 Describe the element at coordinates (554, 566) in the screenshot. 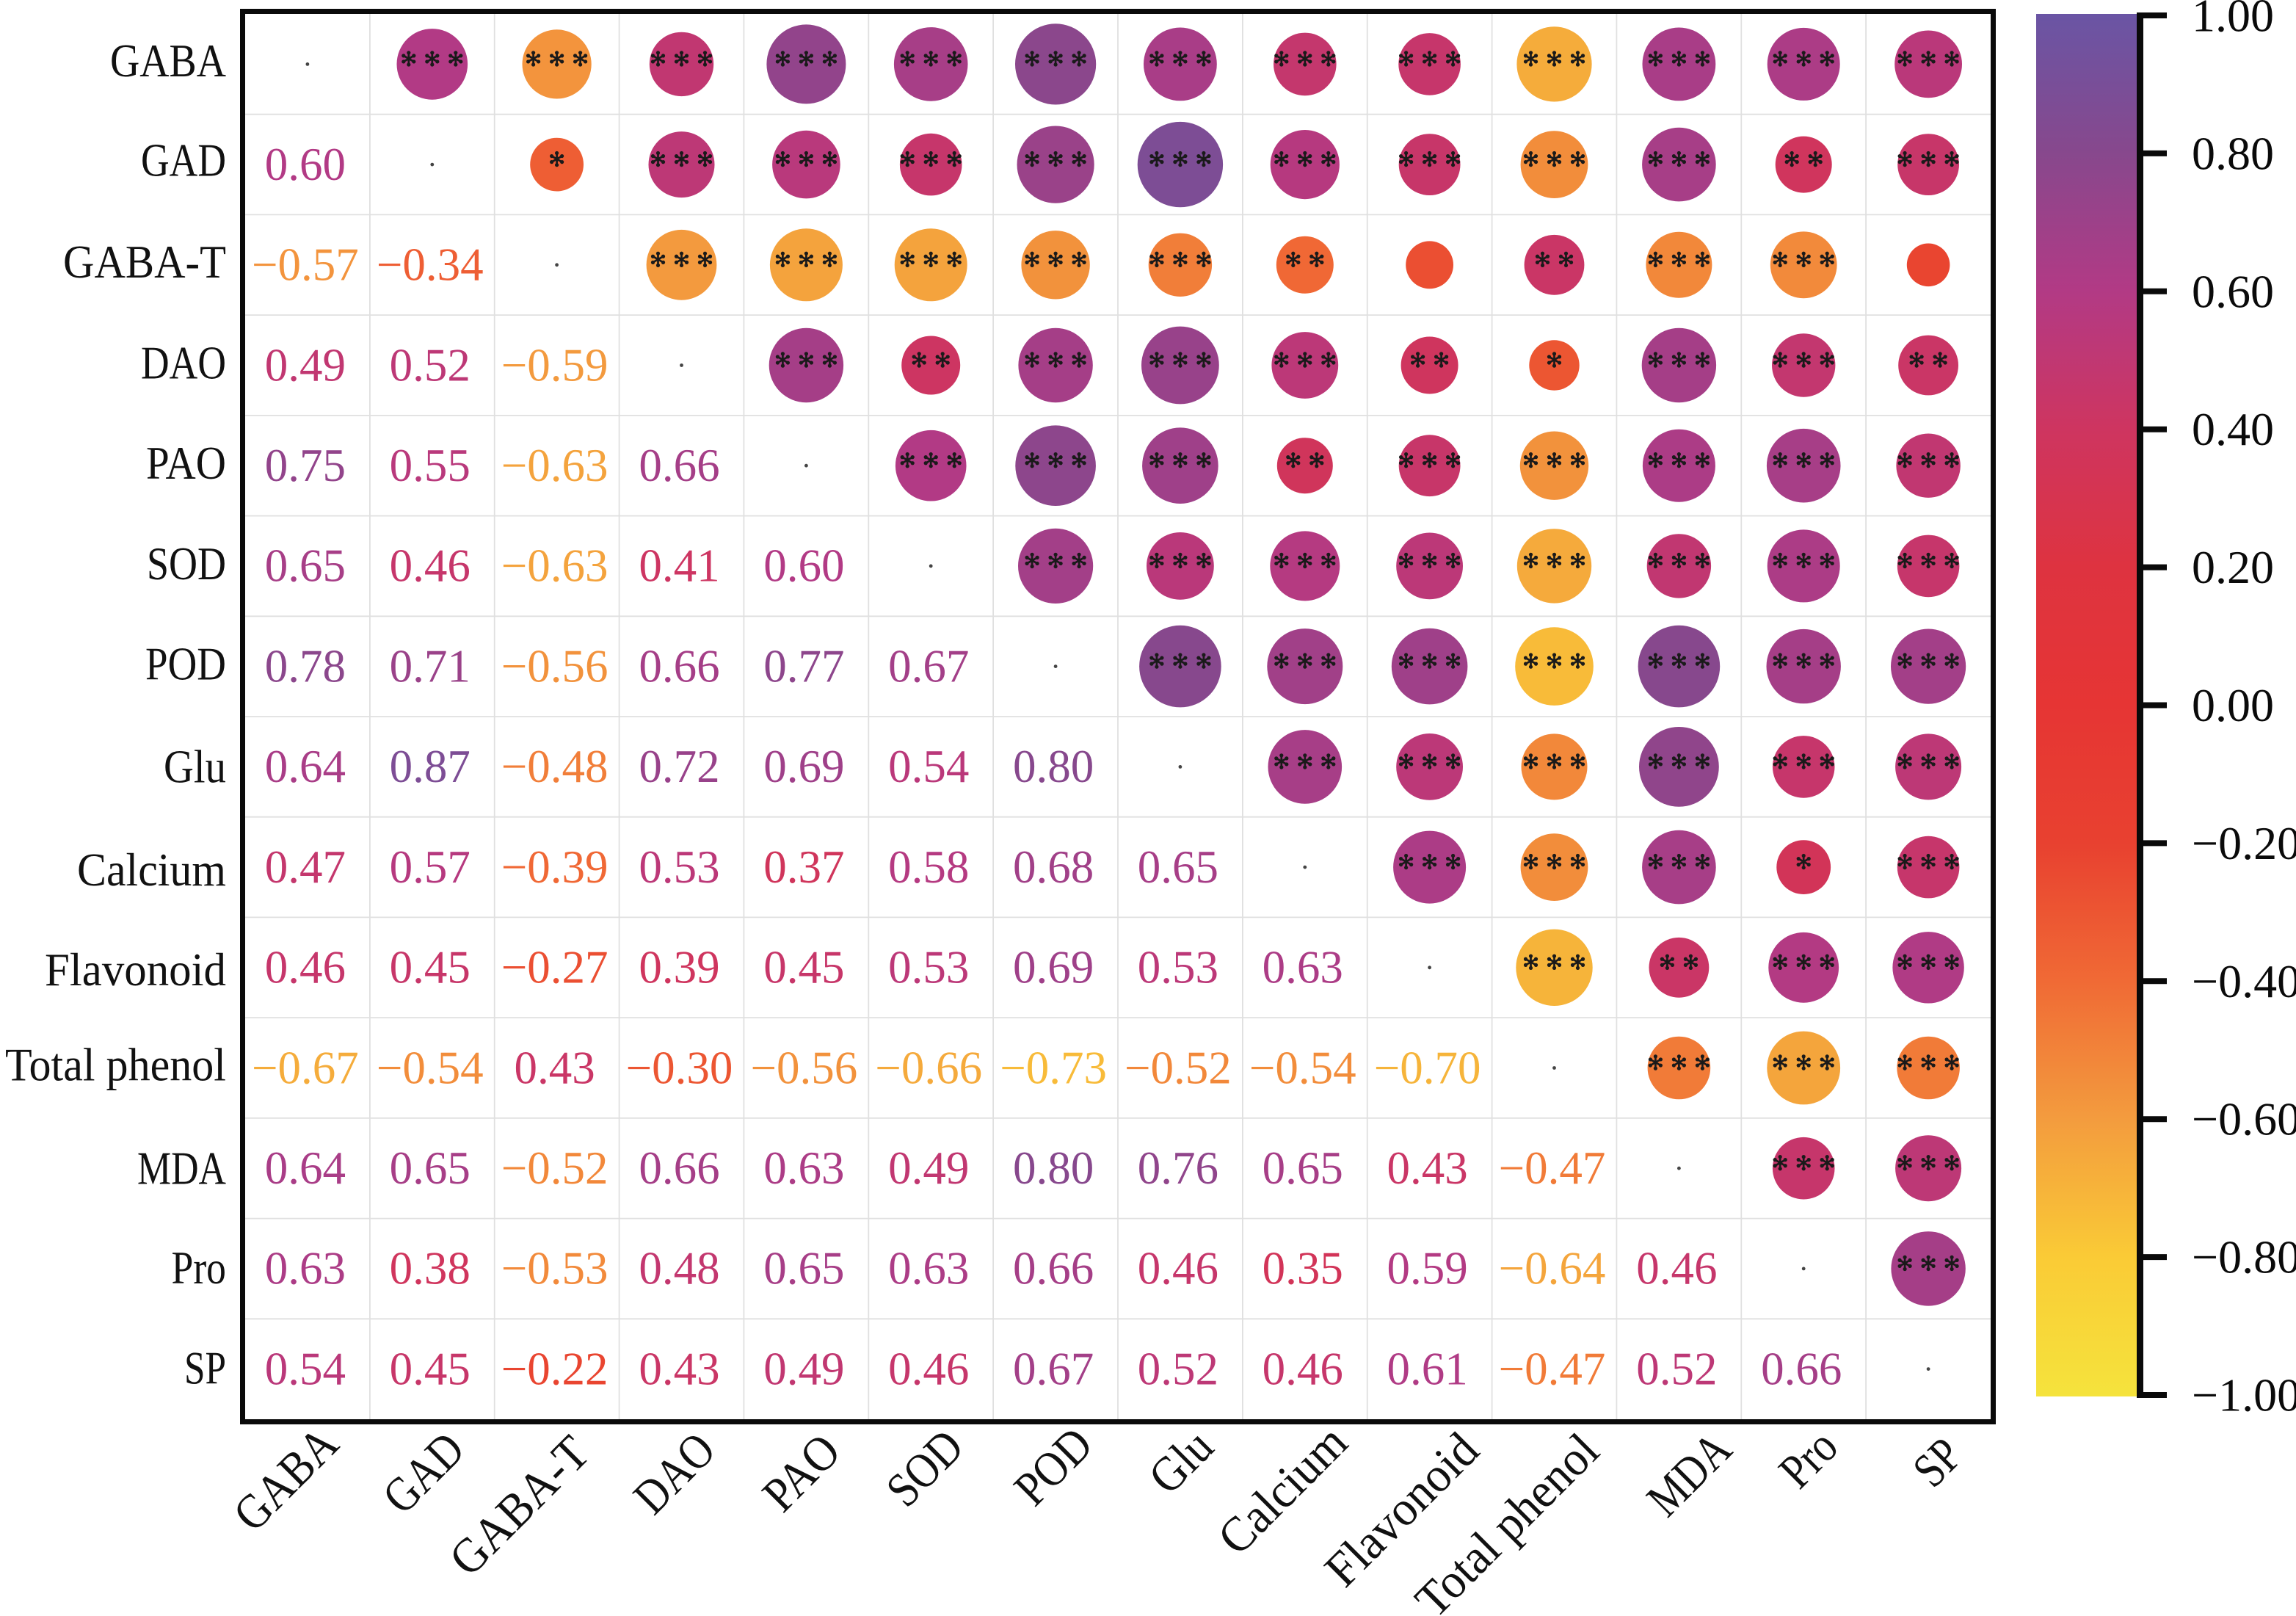

I see `svg-text: −0.63` at that location.